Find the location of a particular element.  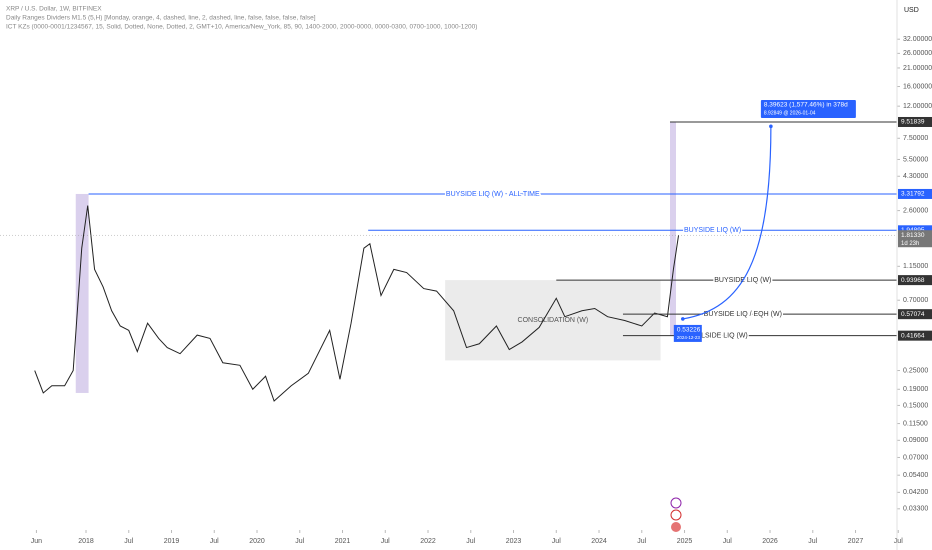

price-tag-label: 3.31792 is located at coordinates (913, 194).